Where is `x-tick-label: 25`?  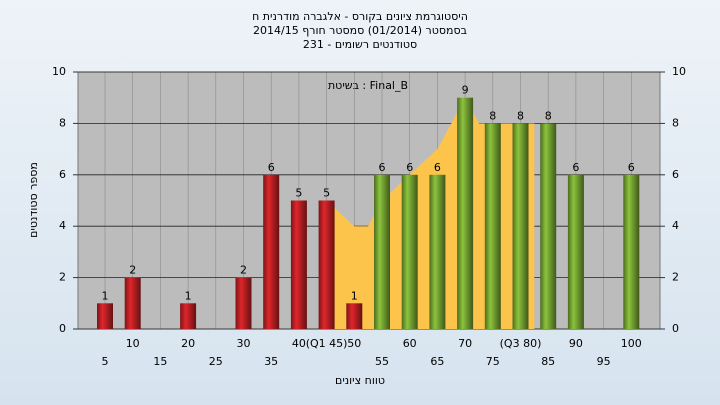
x-tick-label: 25 is located at coordinates (216, 361).